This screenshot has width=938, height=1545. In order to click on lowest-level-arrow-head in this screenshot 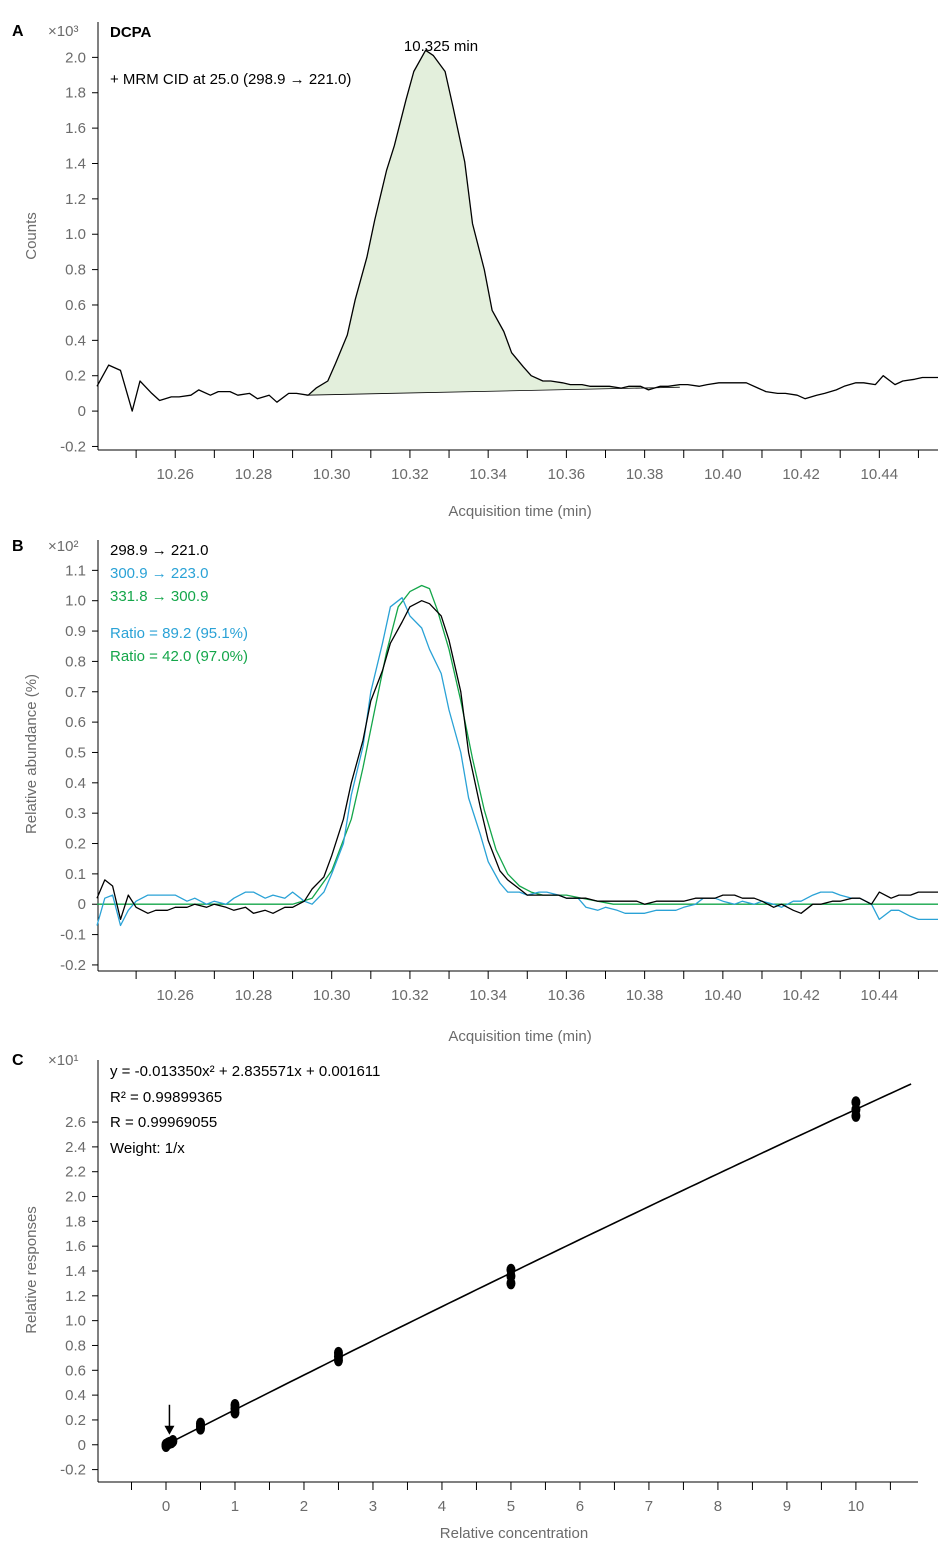, I will do `click(169, 1430)`.